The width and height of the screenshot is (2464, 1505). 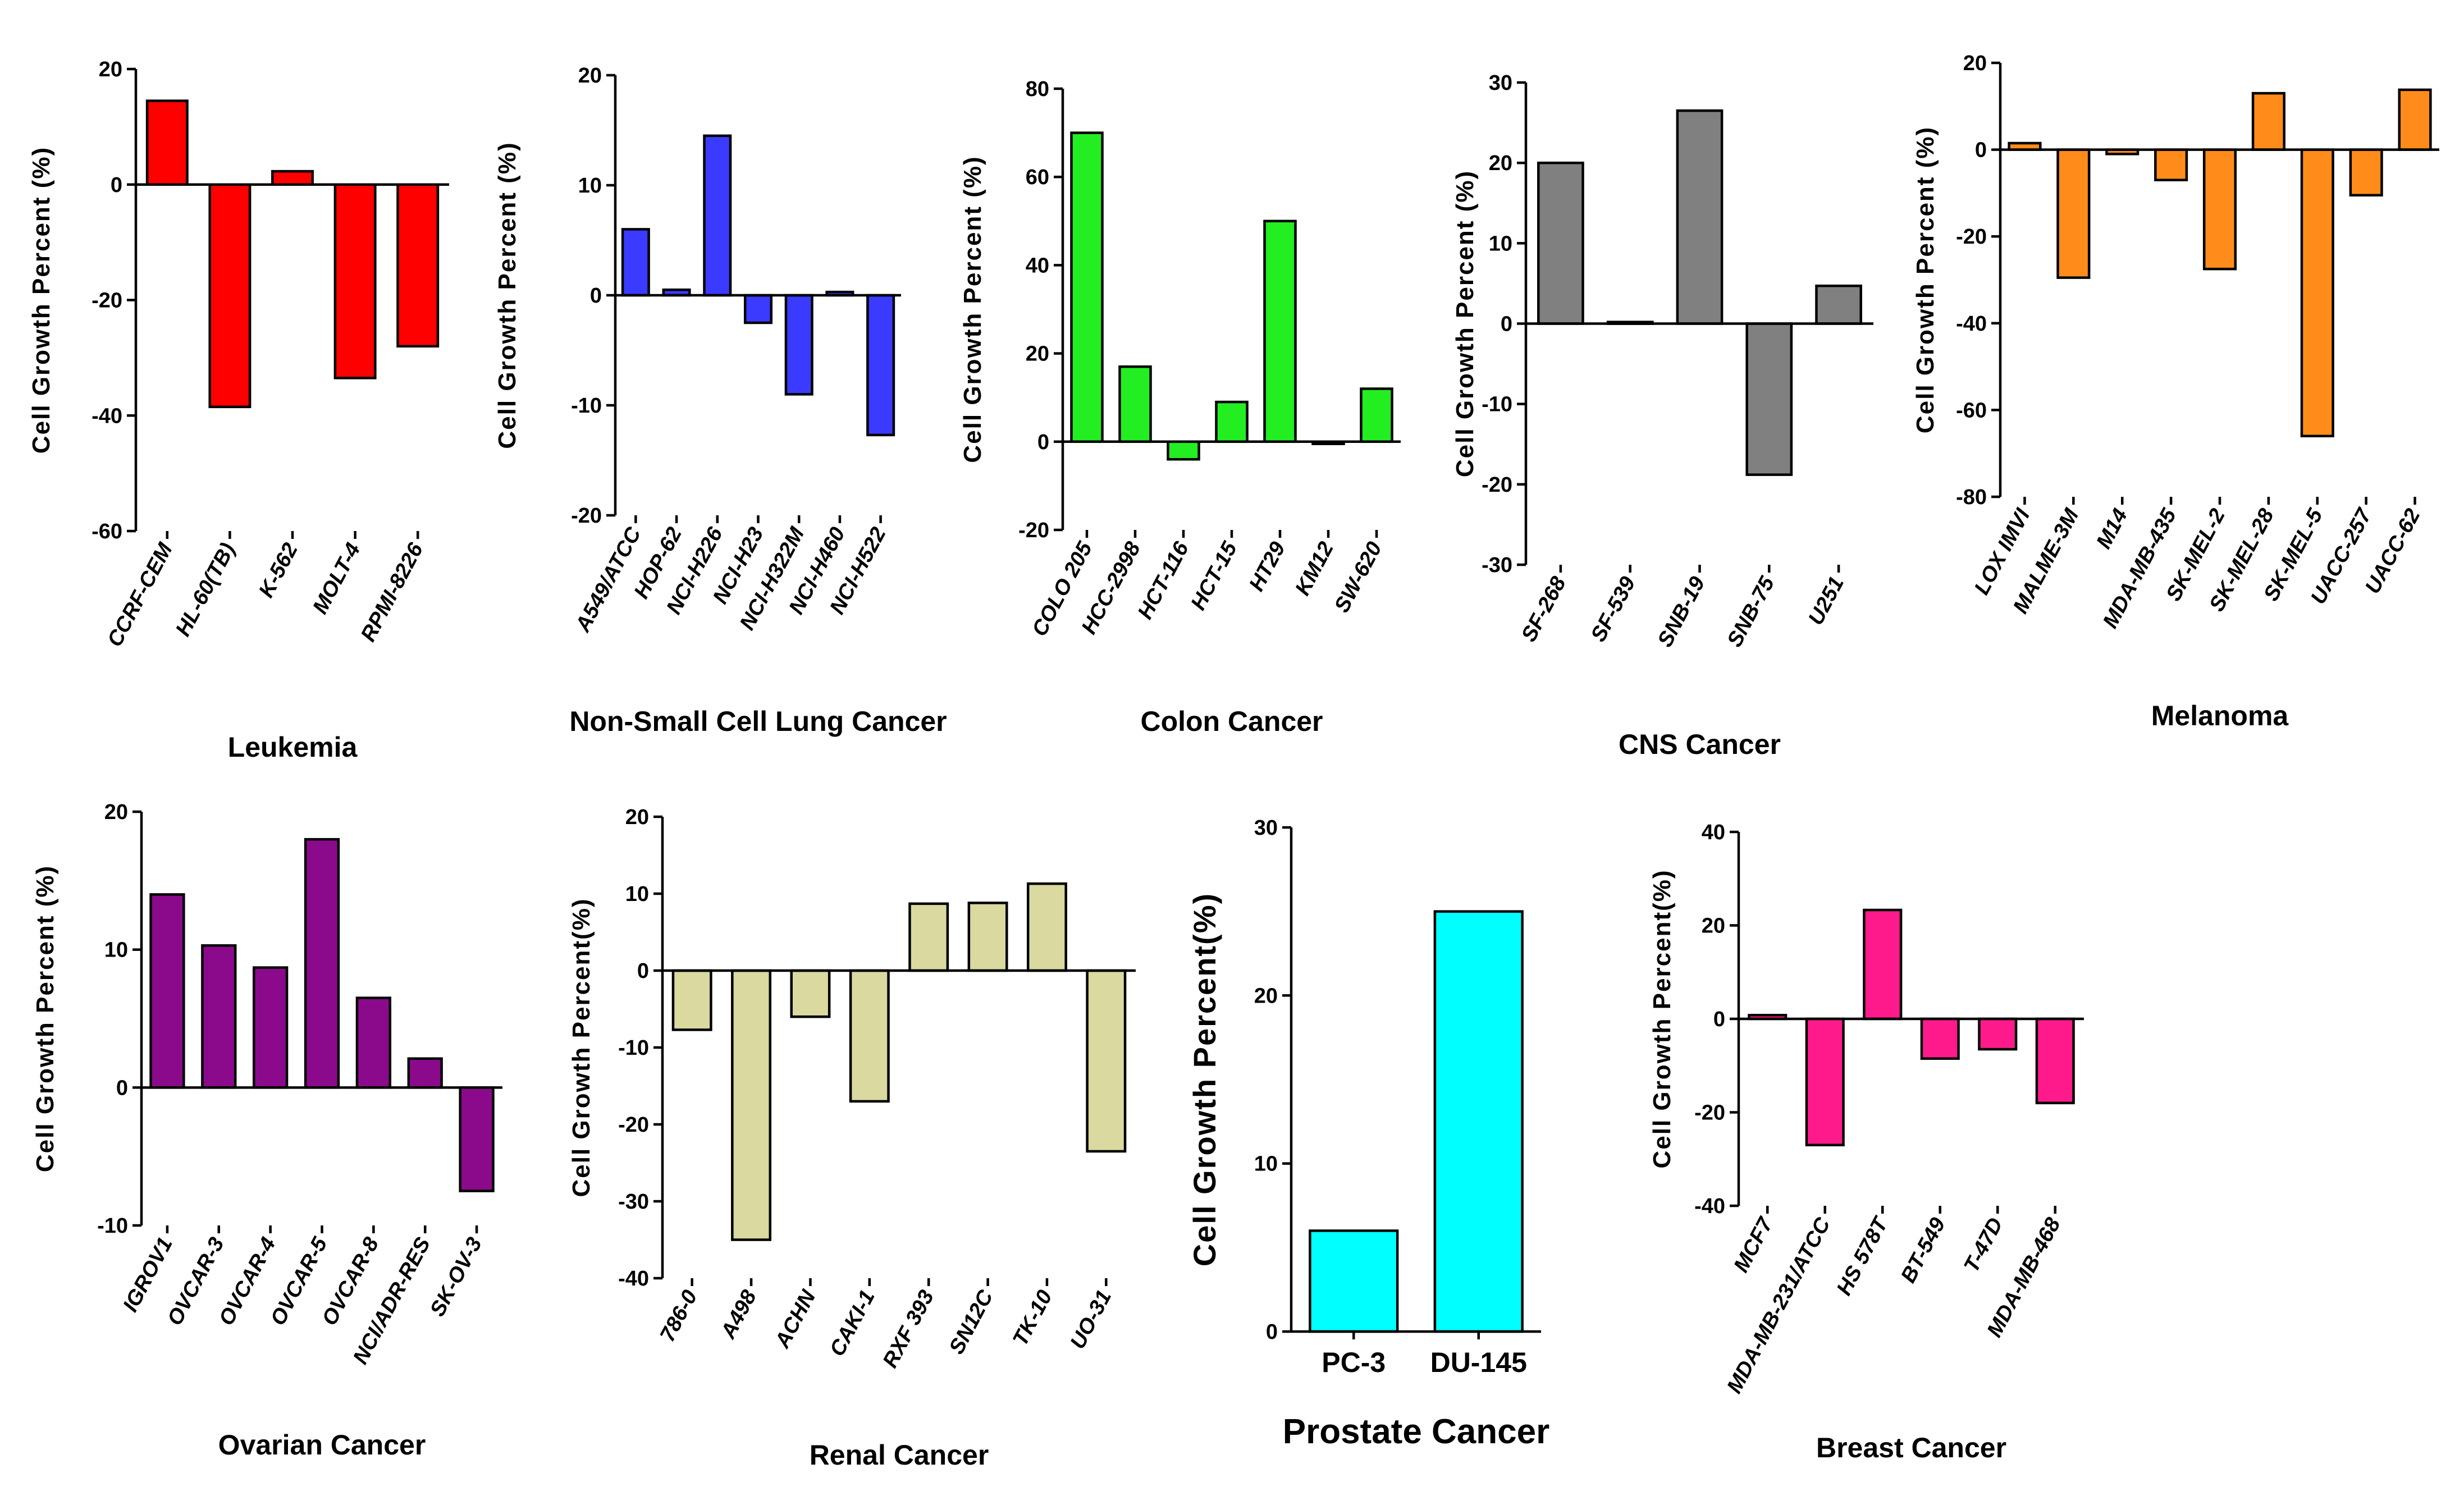 What do you see at coordinates (1971, 237) in the screenshot?
I see `y-tick-label-2: -20` at bounding box center [1971, 237].